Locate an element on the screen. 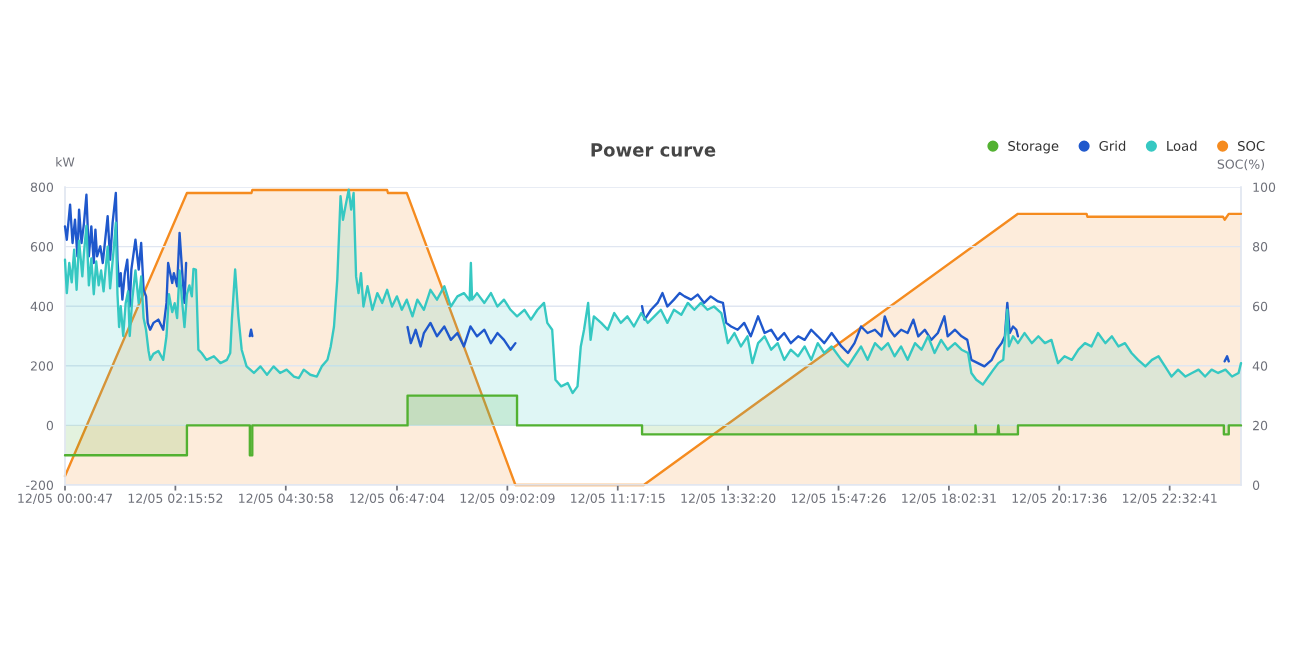  y2-tick-label: 60 is located at coordinates (1260, 306).